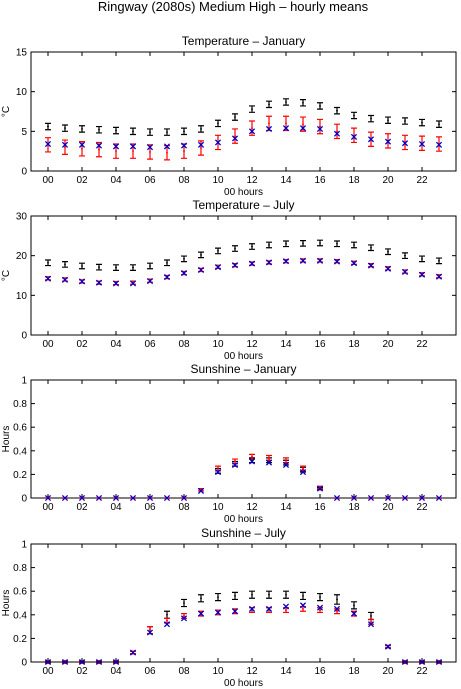 This screenshot has height=689, width=461. What do you see at coordinates (20, 451) in the screenshot?
I see `y-tick-label: 0.4` at bounding box center [20, 451].